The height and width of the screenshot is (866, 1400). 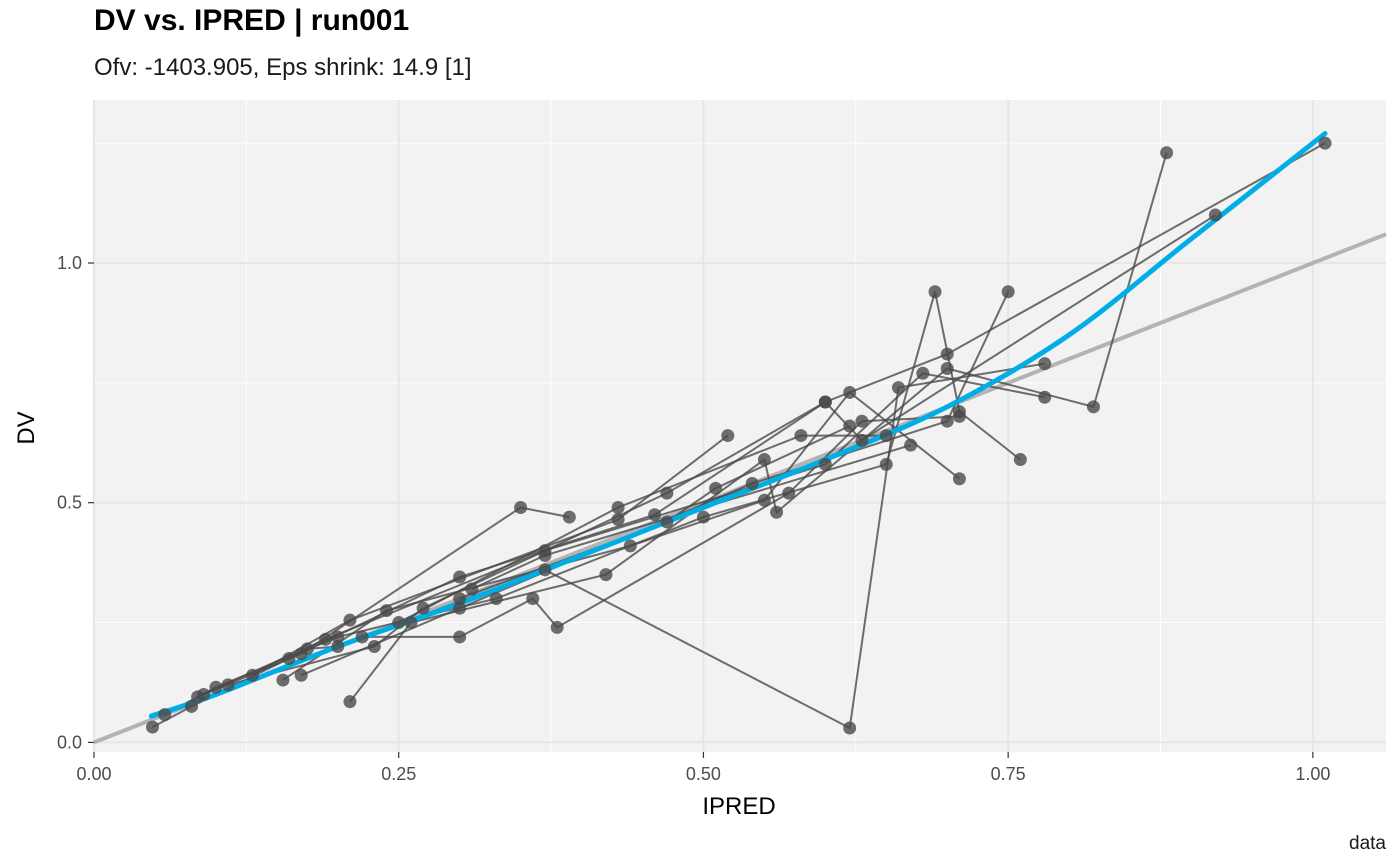 What do you see at coordinates (398, 774) in the screenshot?
I see `x-tick-label: 0.25` at bounding box center [398, 774].